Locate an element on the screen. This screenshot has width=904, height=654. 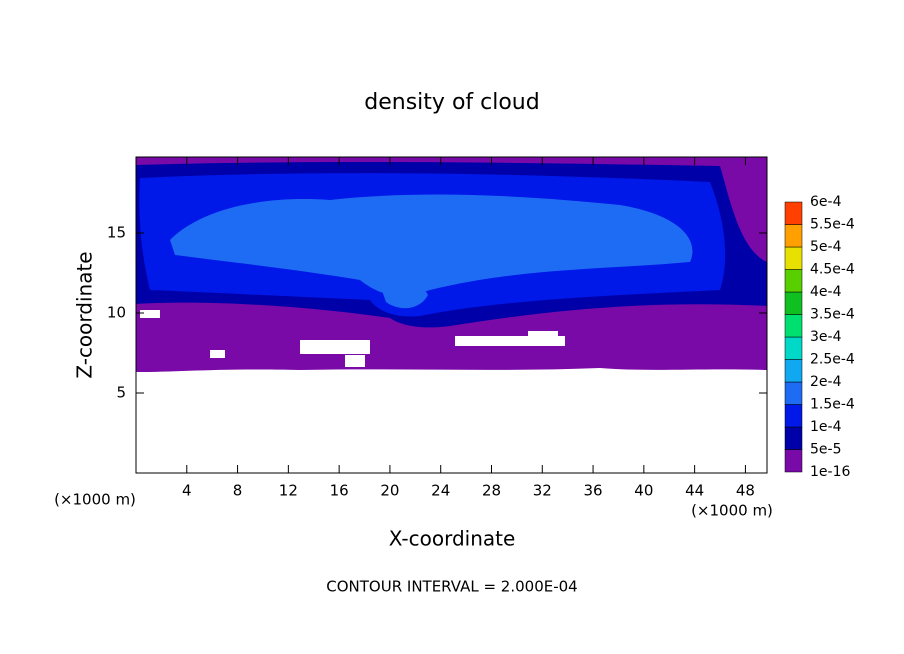
colorbar-label: 5e-4 is located at coordinates (826, 247).